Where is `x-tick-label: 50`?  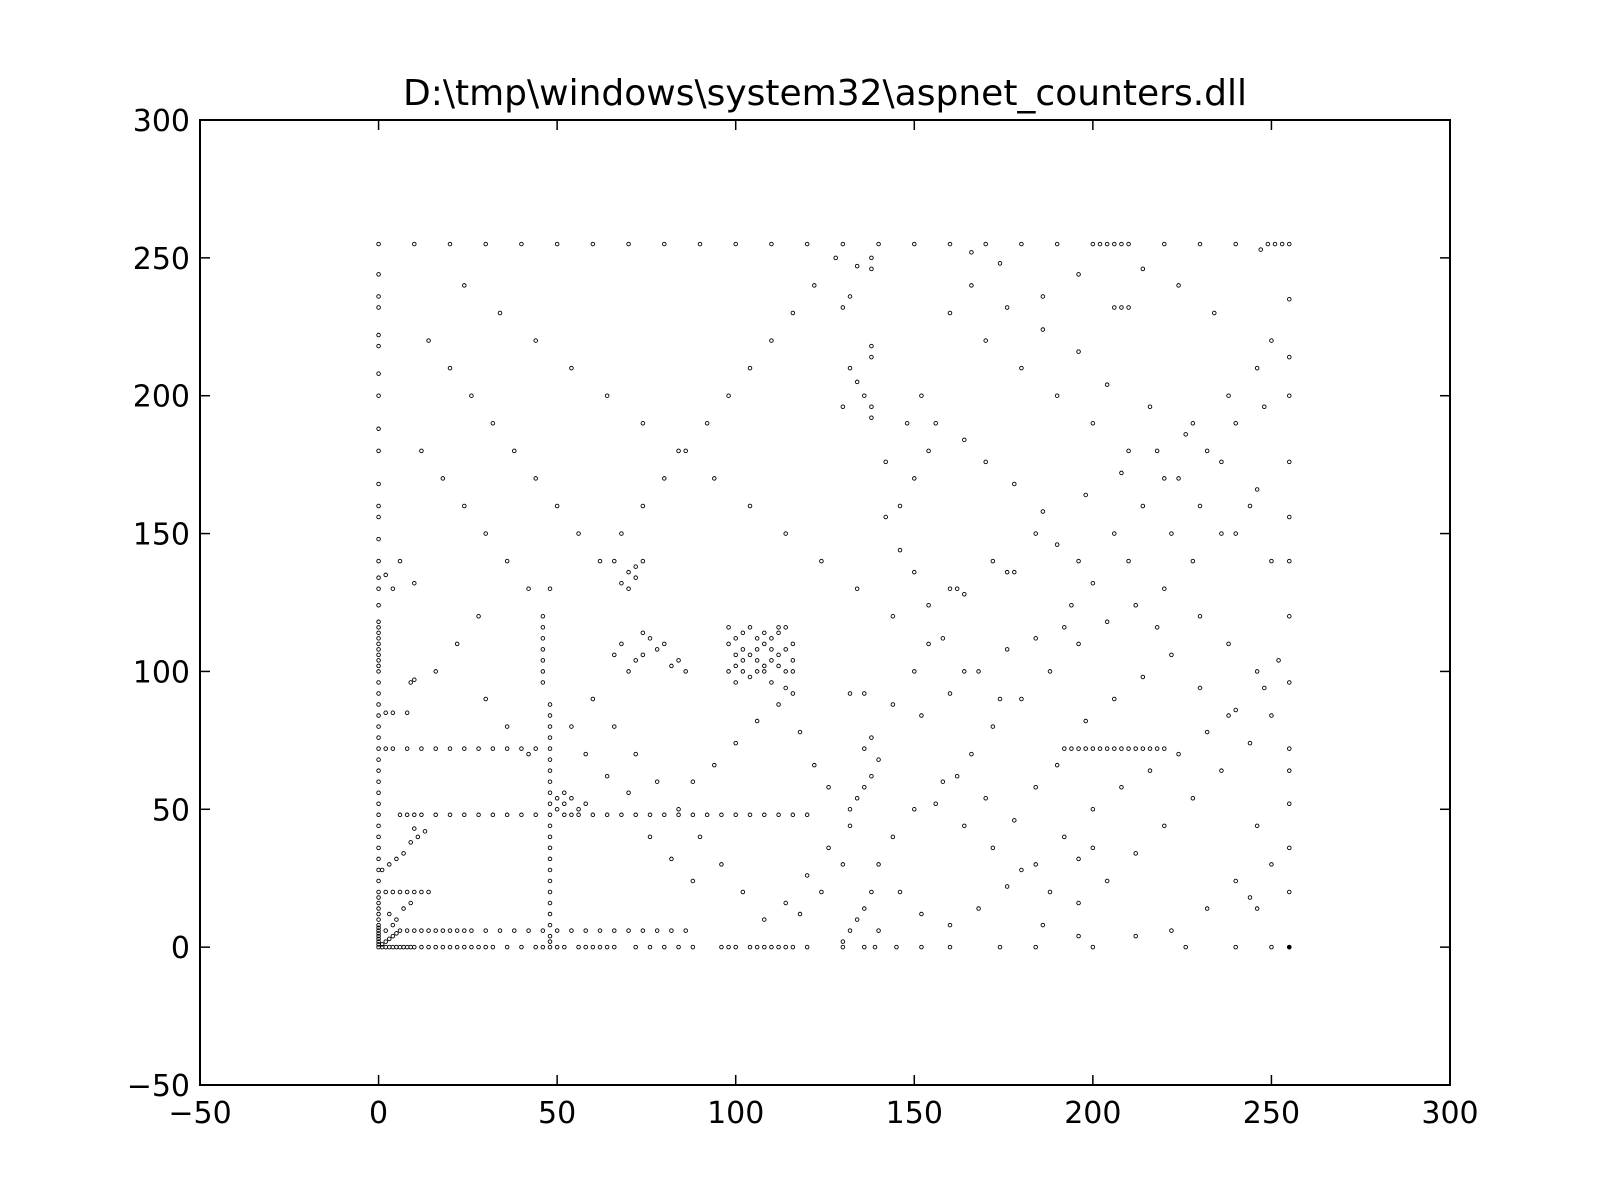 x-tick-label: 50 is located at coordinates (557, 1113).